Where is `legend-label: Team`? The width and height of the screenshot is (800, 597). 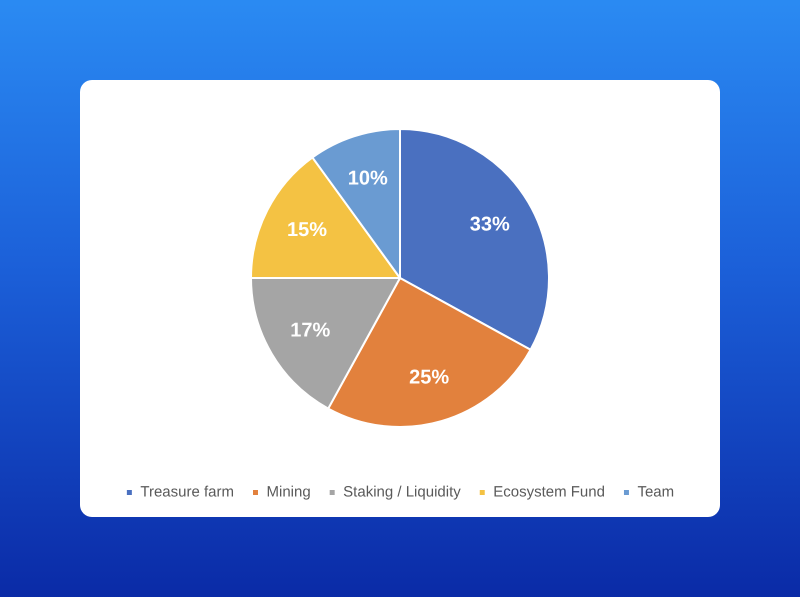
legend-label: Team is located at coordinates (655, 492).